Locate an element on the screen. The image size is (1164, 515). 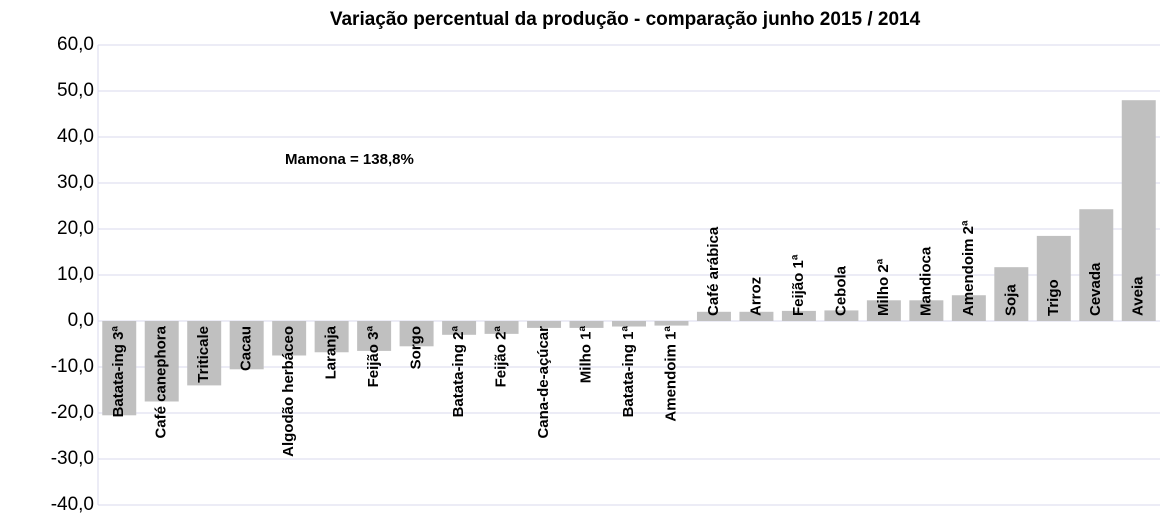
x-tick-label: Mandioca is located at coordinates (925, 281).